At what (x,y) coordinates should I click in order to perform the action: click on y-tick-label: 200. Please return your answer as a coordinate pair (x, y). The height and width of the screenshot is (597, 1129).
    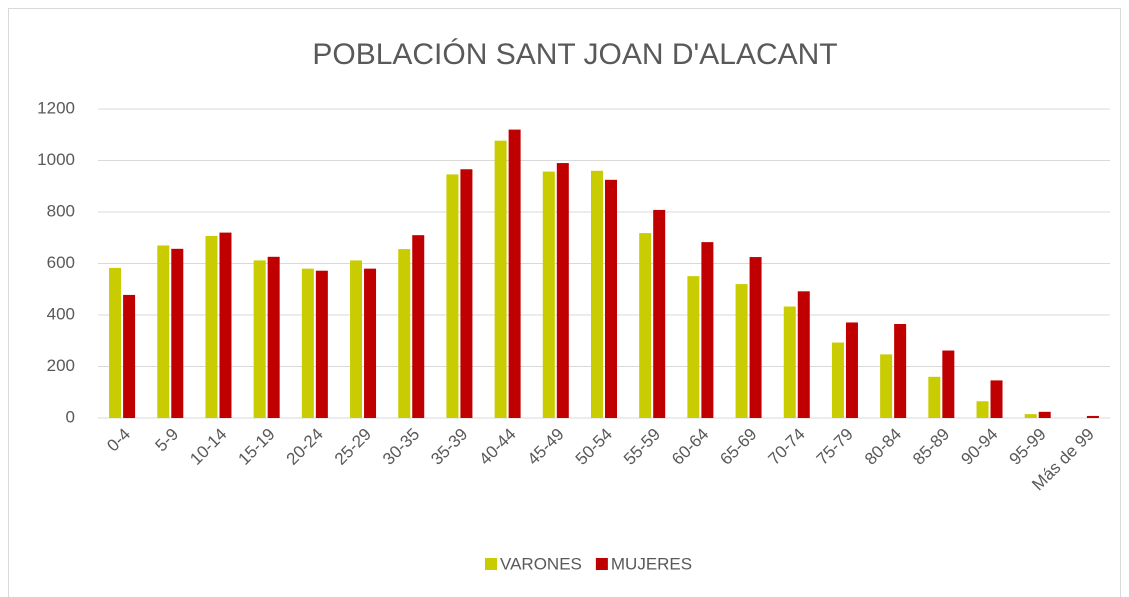
    Looking at the image, I should click on (61, 365).